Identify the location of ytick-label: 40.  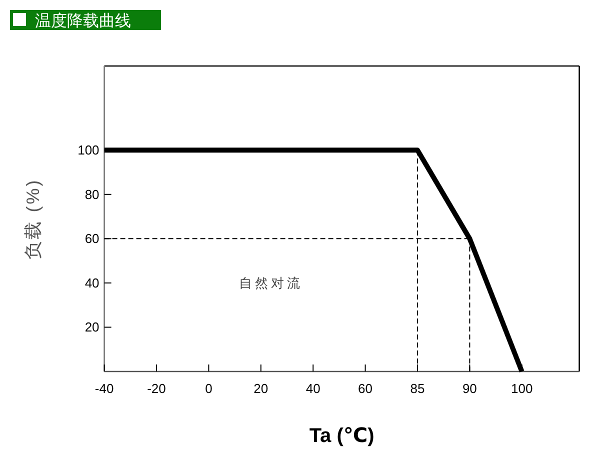
(92, 282).